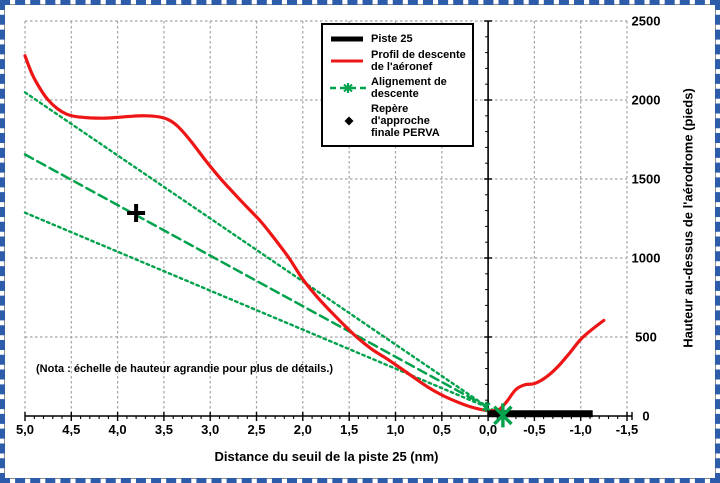 The image size is (720, 483). What do you see at coordinates (646, 179) in the screenshot?
I see `y-tick-label: 1500` at bounding box center [646, 179].